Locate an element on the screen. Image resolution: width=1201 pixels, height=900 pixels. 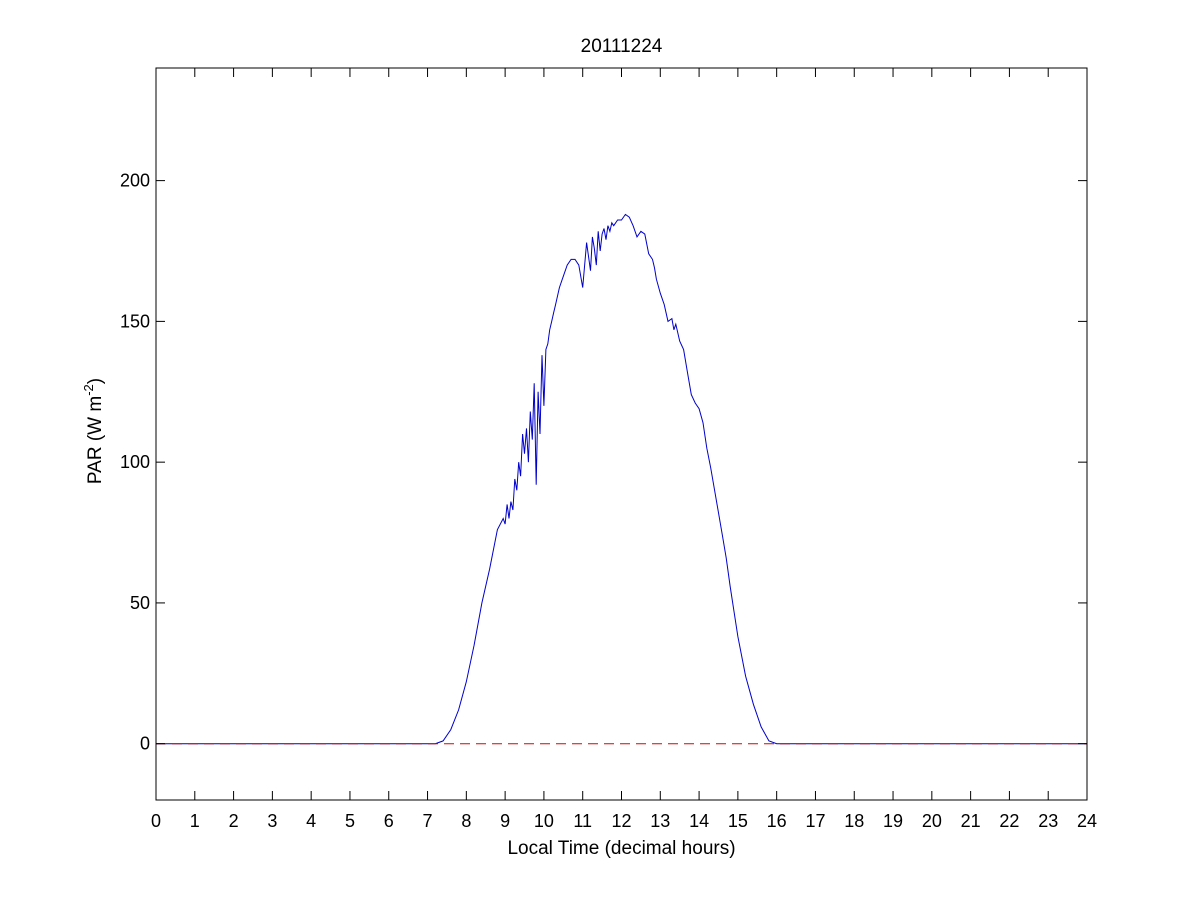
x-tick-label: 5 is located at coordinates (350, 821).